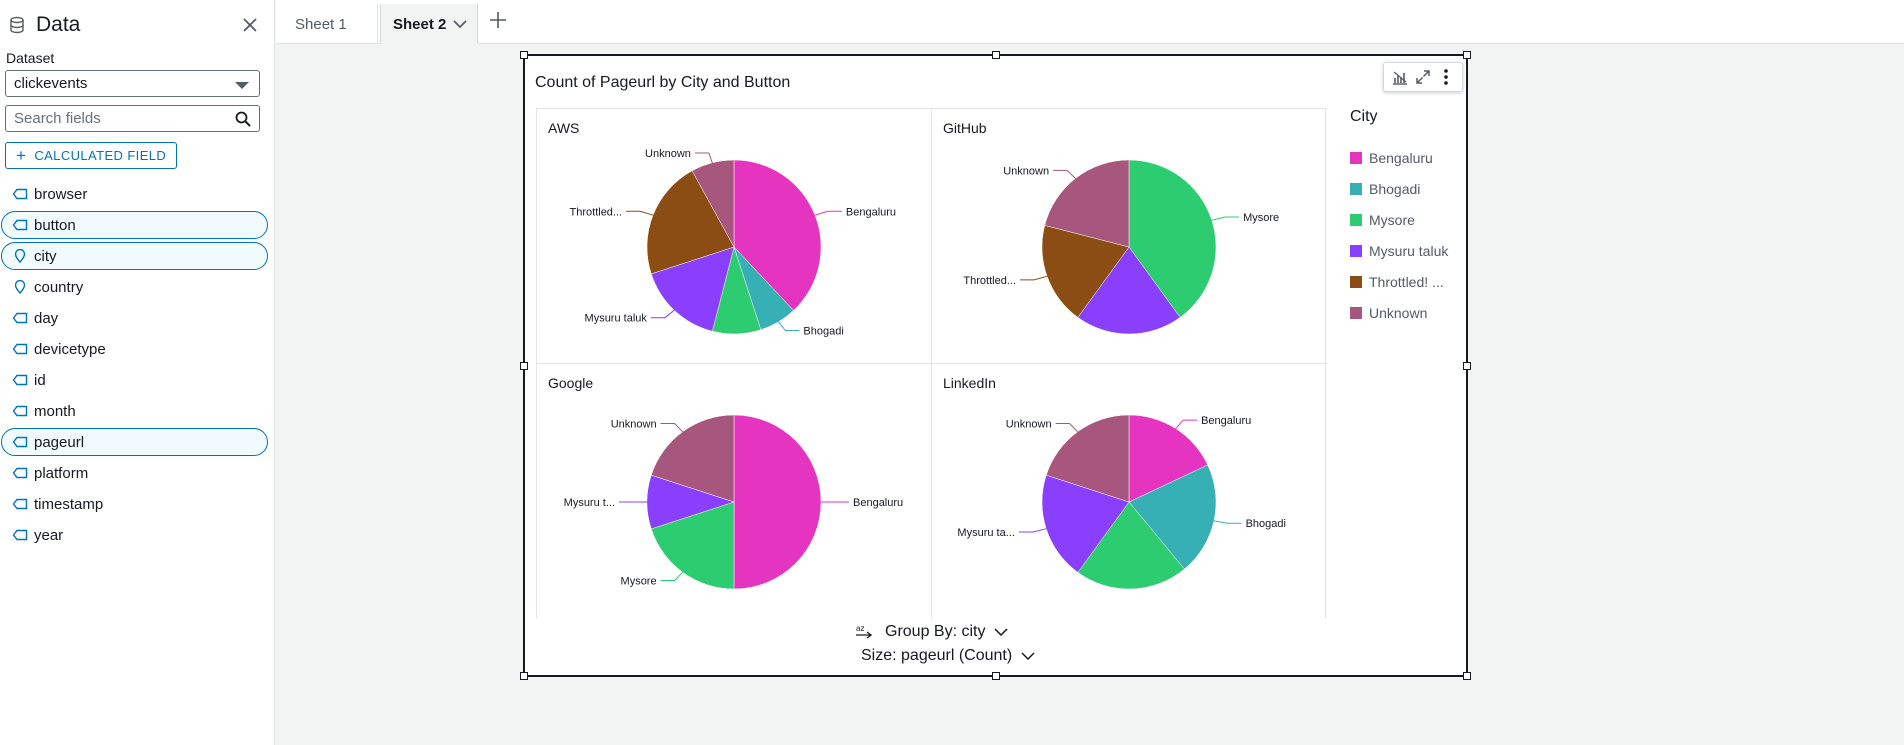 The height and width of the screenshot is (745, 1904). I want to click on chart-format-icon, so click(1399, 78).